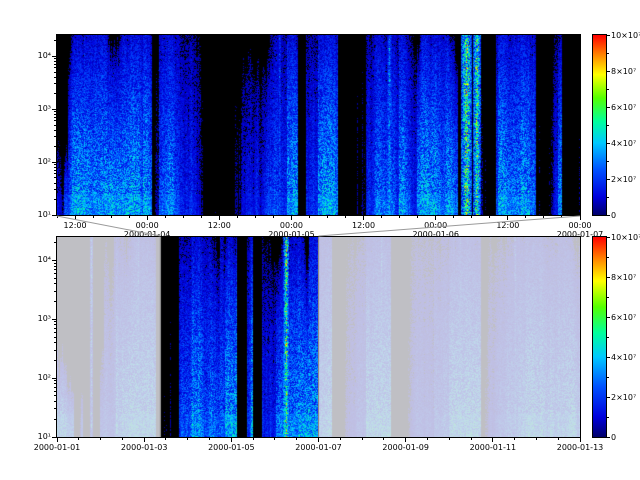  Describe the element at coordinates (240, 337) in the screenshot. I see `context-highlight-region` at that location.